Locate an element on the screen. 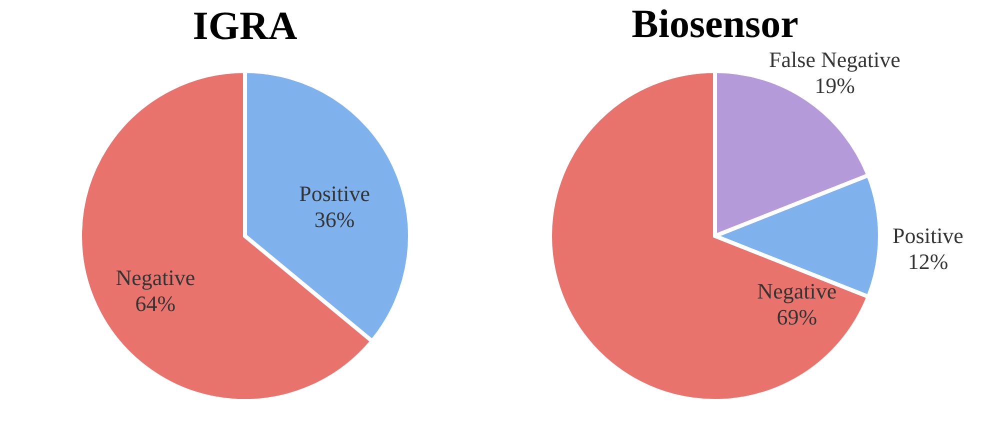 This screenshot has height=430, width=984. data-label: 12% is located at coordinates (928, 261).